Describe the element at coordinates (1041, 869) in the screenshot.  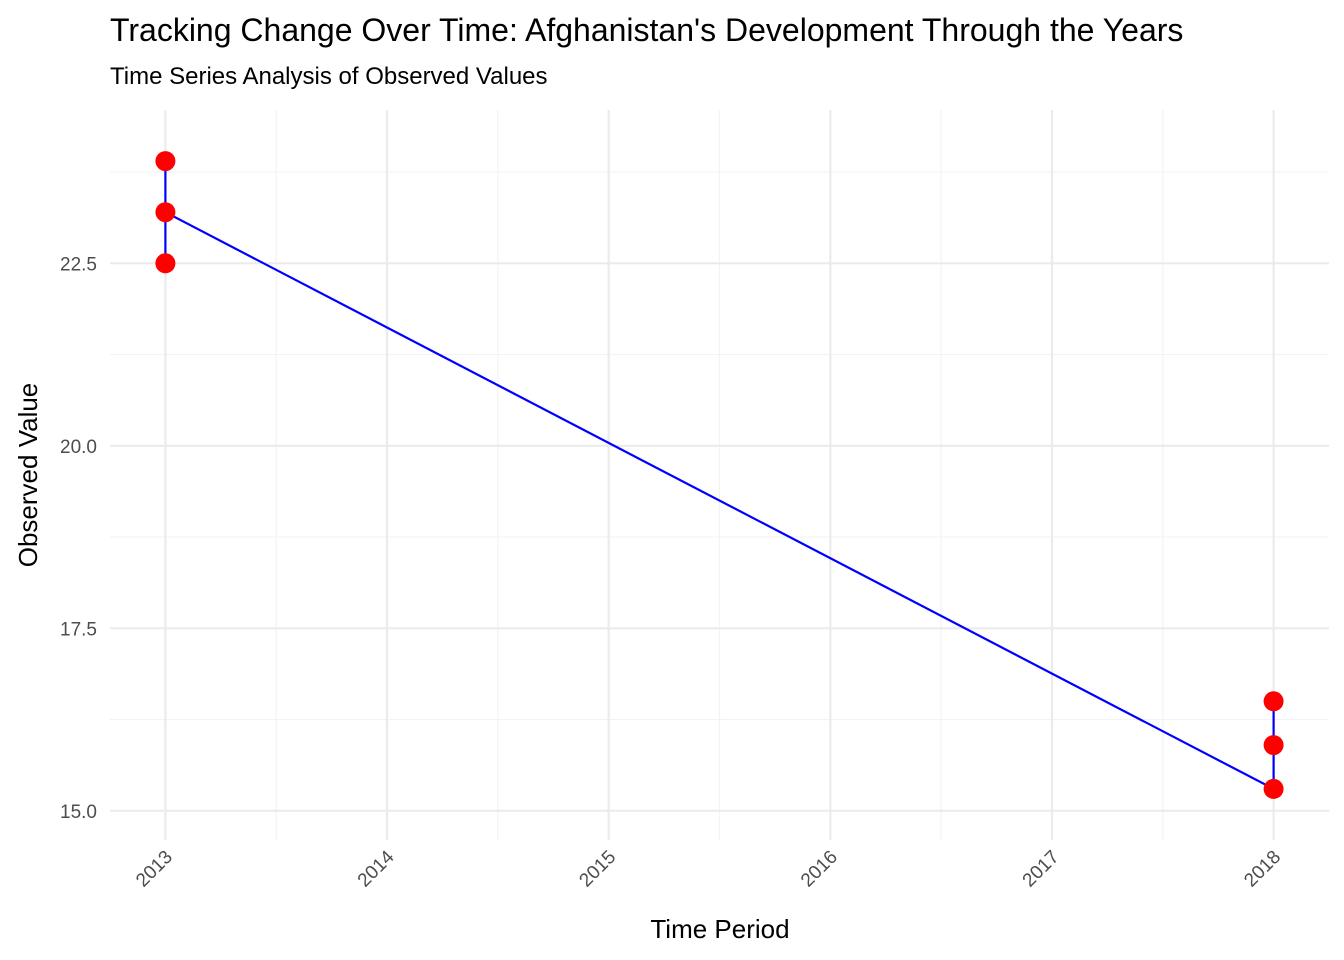
I see `x-tick-label: 2017` at that location.